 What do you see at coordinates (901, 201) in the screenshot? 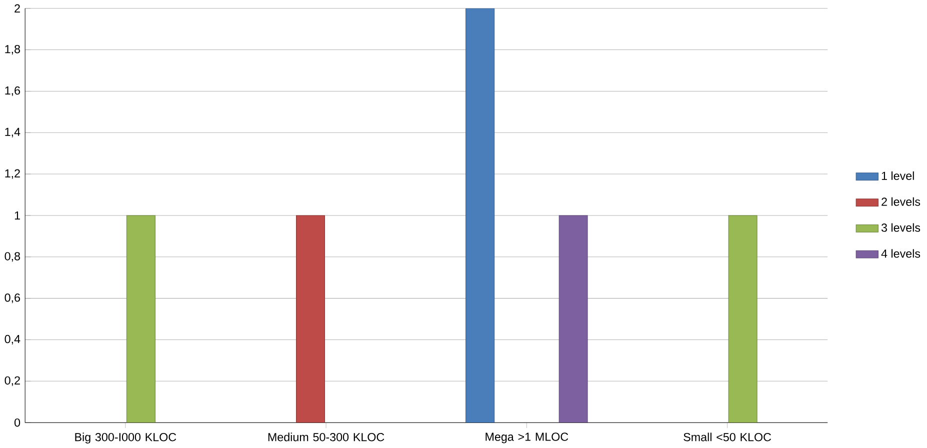
I see `legend-label: 2 levels` at bounding box center [901, 201].